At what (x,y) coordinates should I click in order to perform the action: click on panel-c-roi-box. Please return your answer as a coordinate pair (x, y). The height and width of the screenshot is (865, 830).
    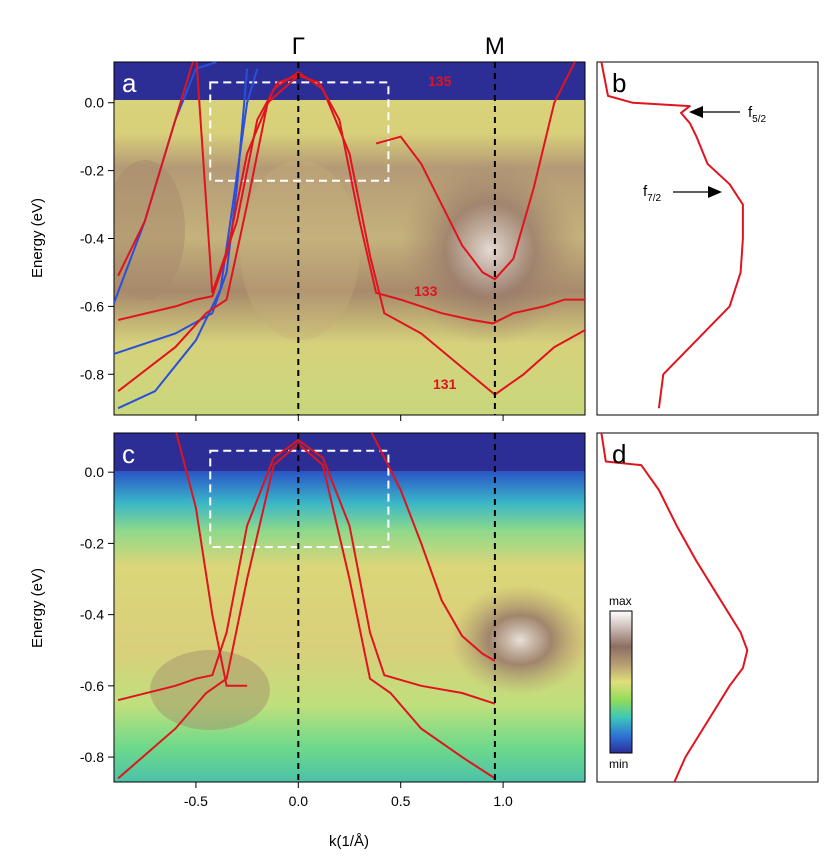
    Looking at the image, I should click on (299, 498).